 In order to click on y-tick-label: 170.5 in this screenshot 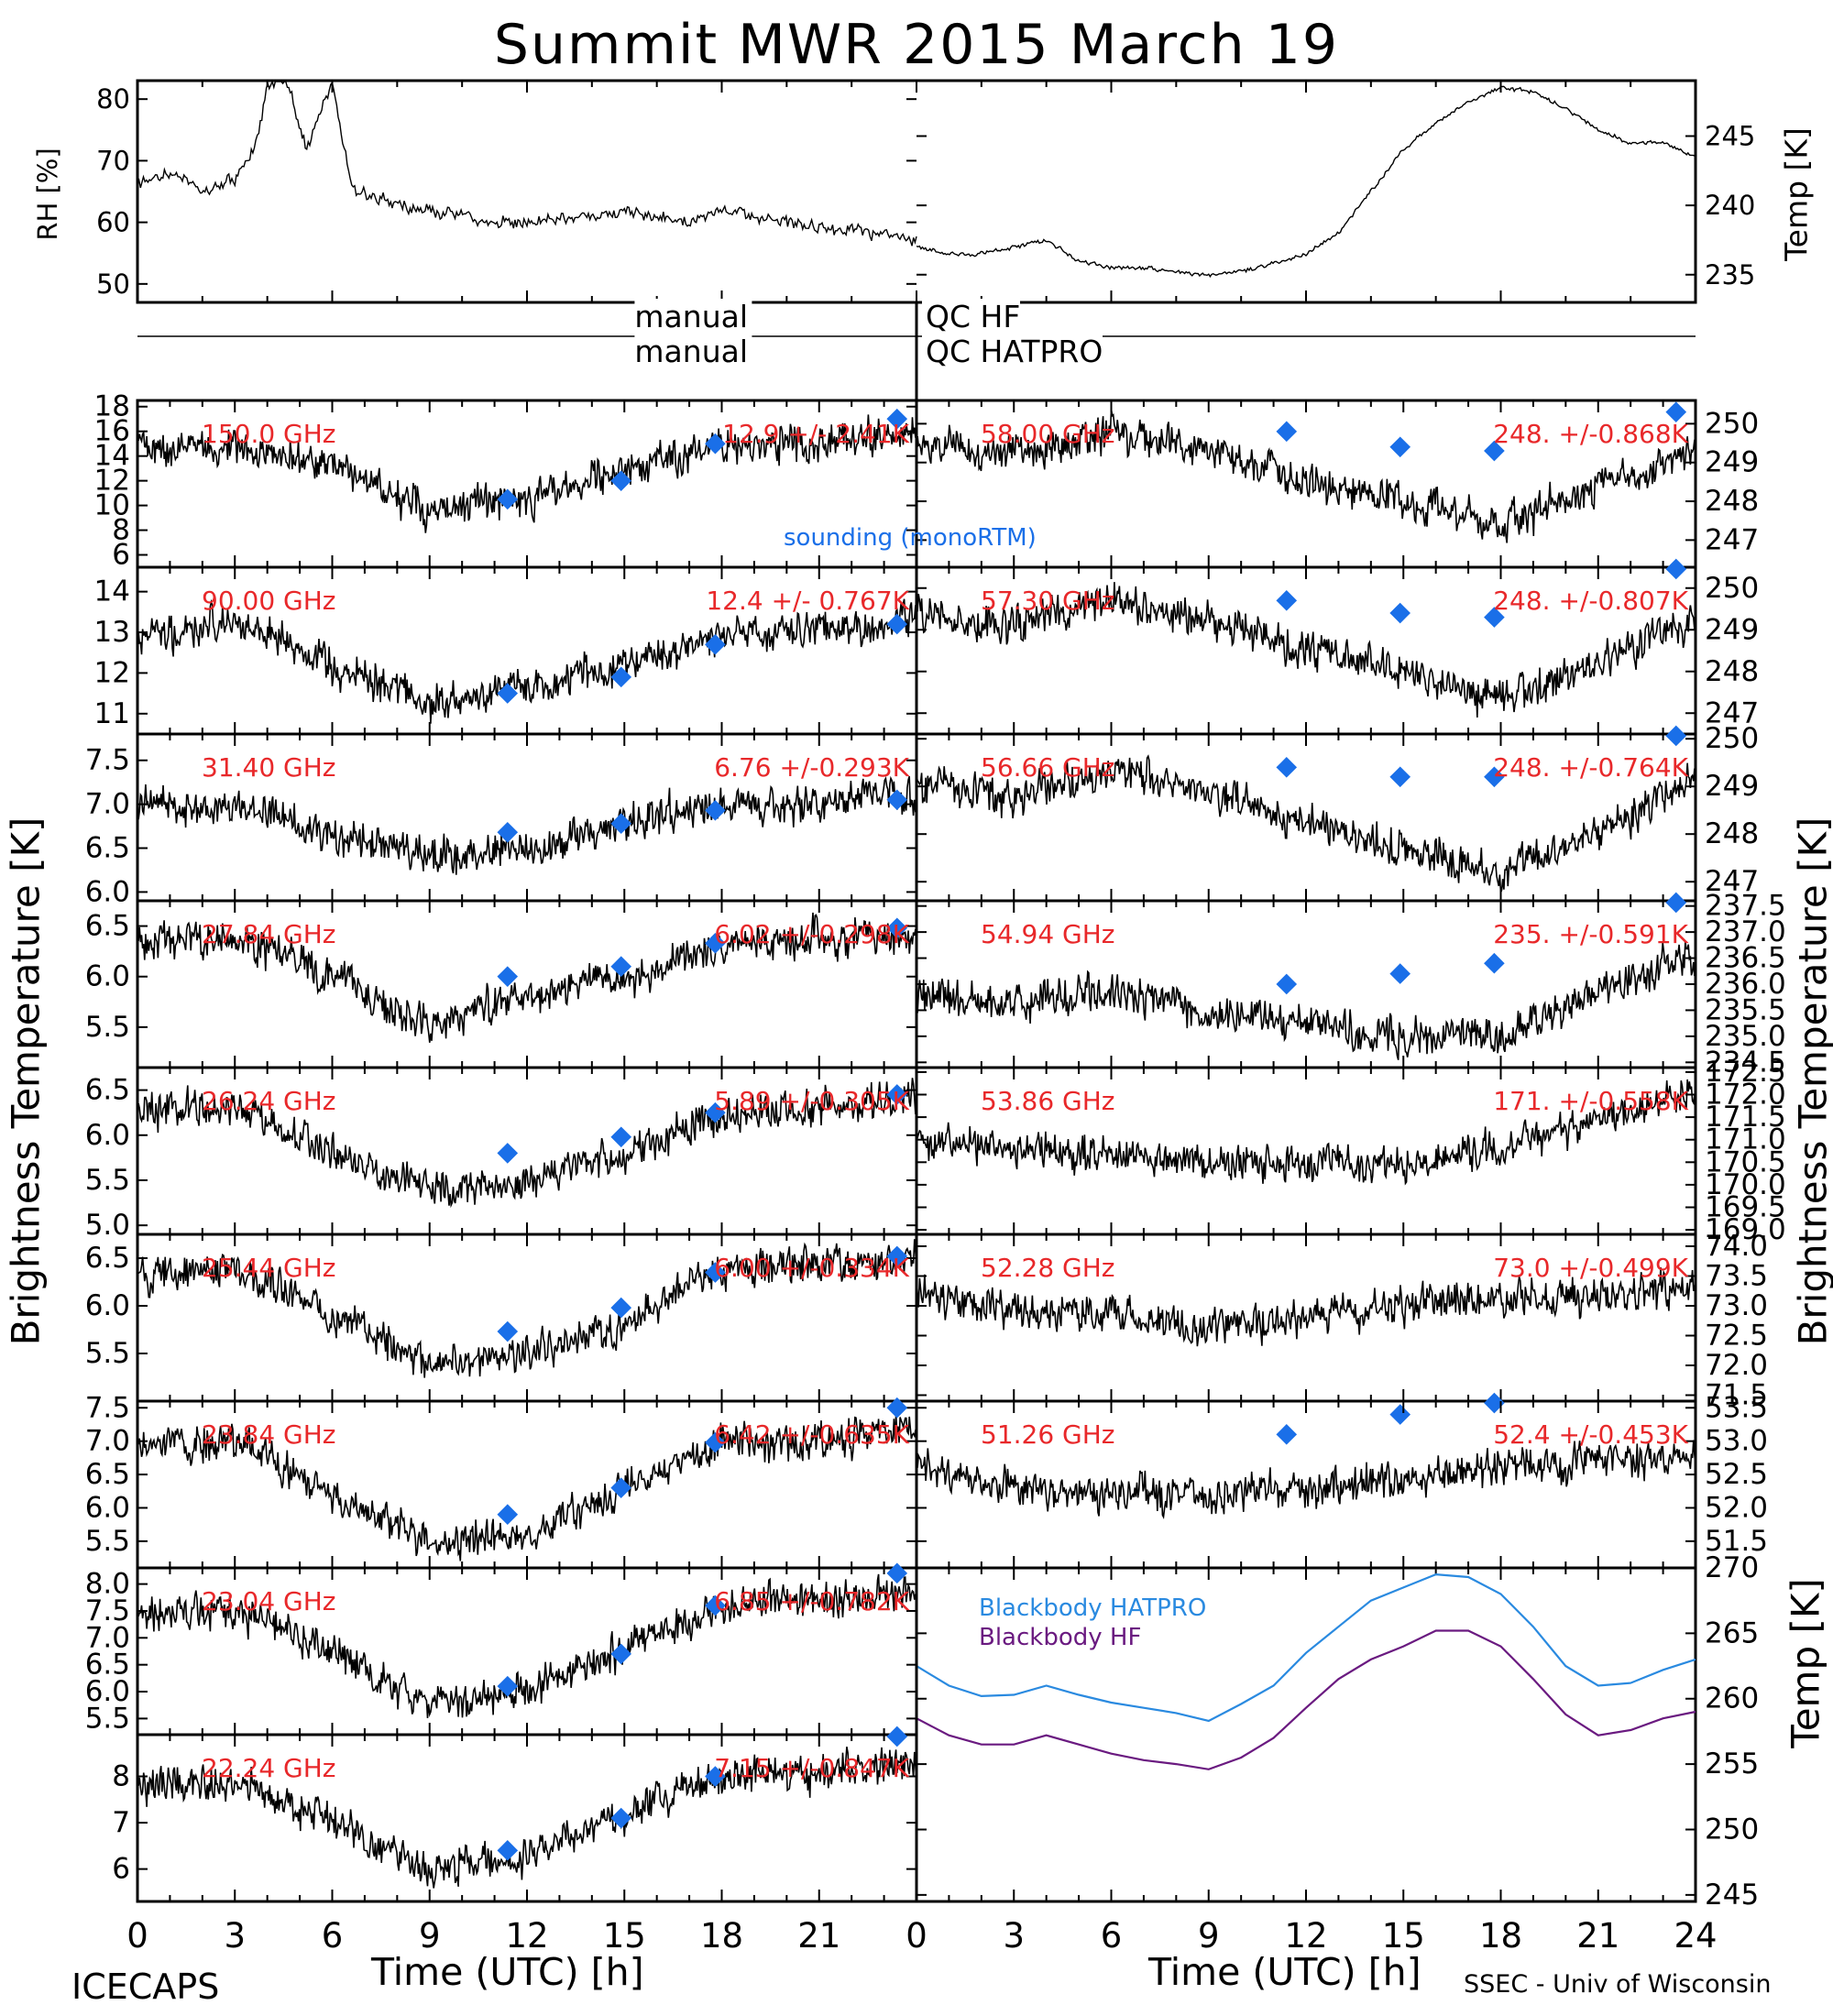, I will do `click(1745, 1161)`.